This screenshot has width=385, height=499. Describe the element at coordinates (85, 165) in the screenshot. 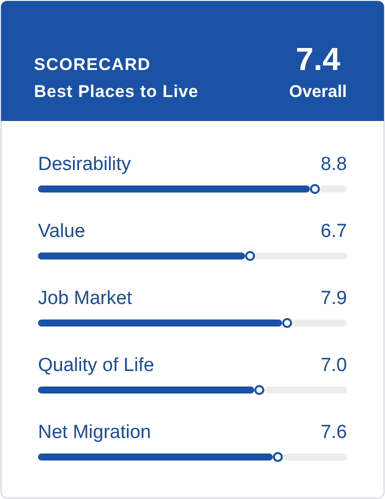

I see `y-tick-label: Desirability` at that location.